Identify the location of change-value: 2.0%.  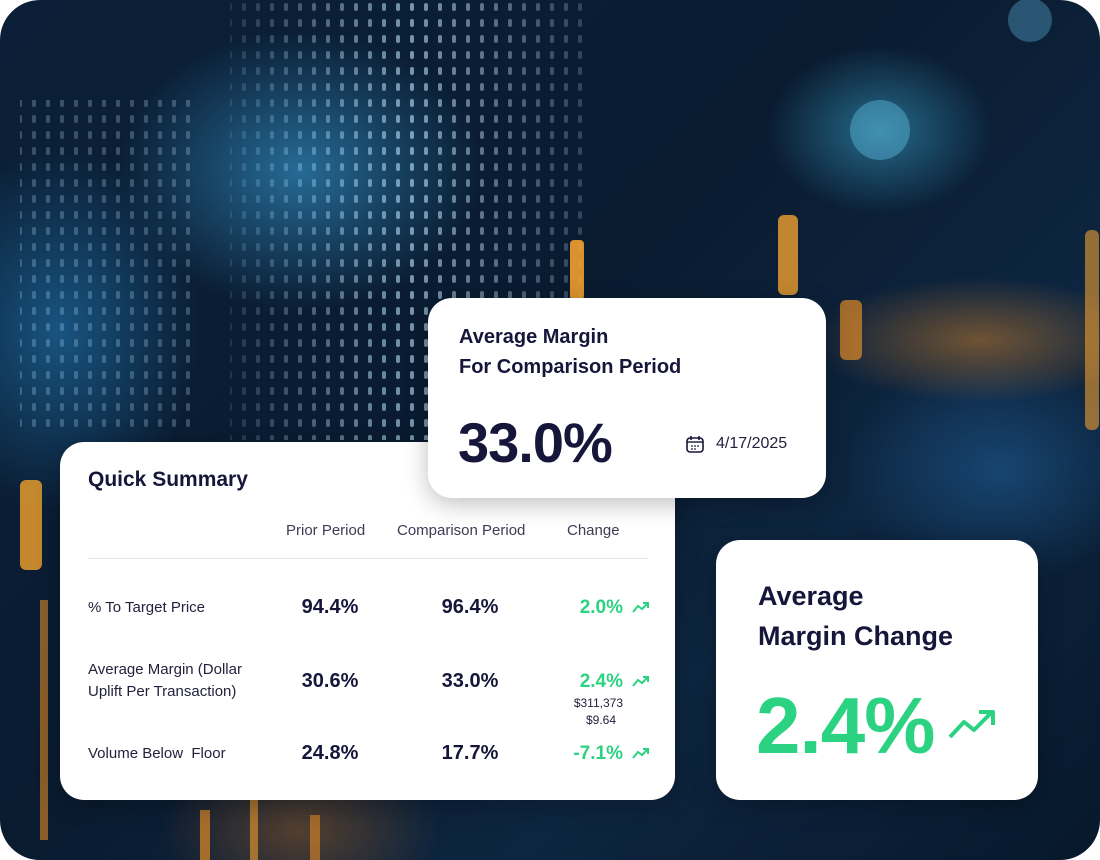
(601, 607).